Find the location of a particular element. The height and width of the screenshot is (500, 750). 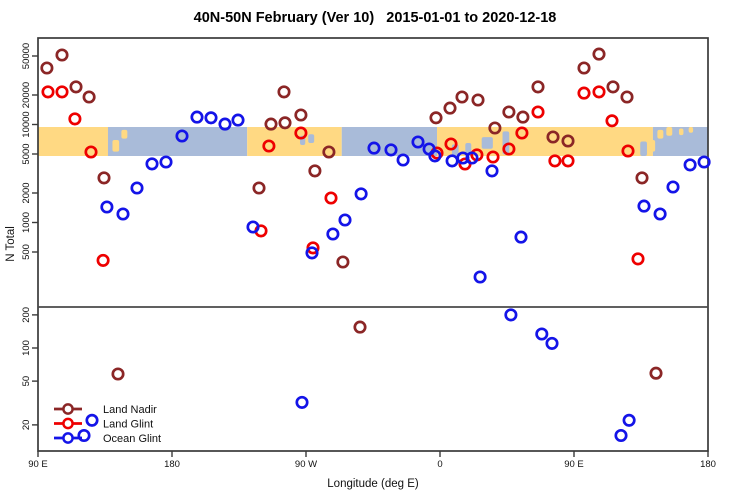

map-band is located at coordinates (373, 141).